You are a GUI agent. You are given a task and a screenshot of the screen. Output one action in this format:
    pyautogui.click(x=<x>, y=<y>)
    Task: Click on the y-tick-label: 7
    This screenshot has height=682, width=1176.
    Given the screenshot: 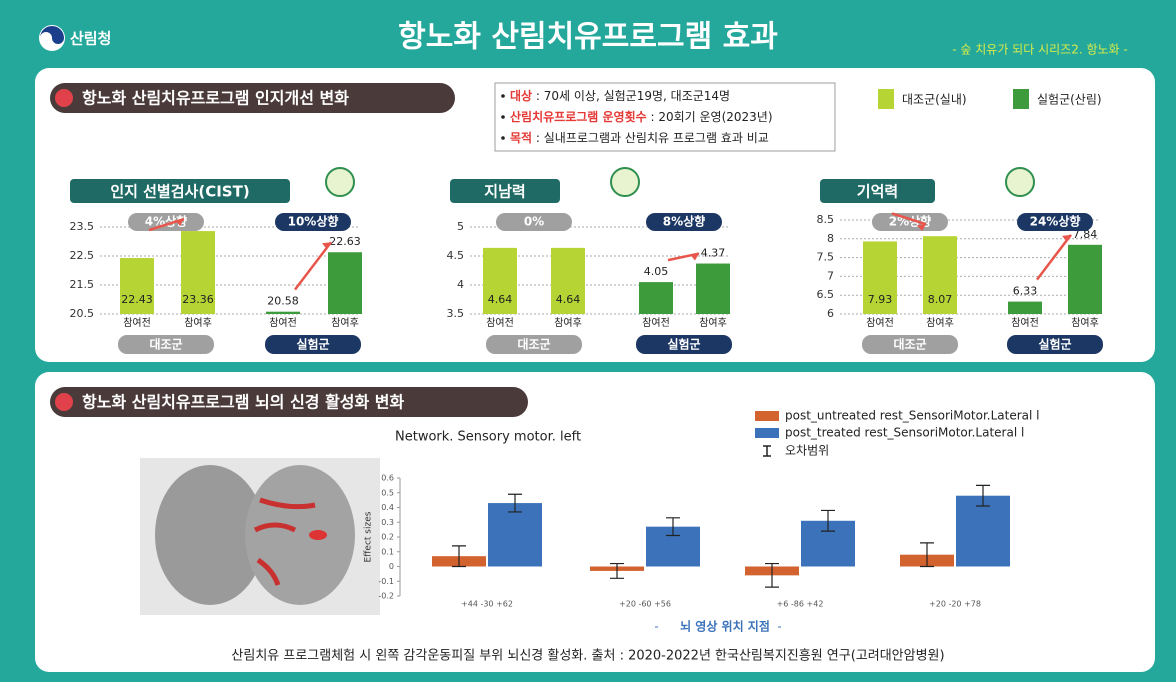 What is the action you would take?
    pyautogui.click(x=830, y=275)
    